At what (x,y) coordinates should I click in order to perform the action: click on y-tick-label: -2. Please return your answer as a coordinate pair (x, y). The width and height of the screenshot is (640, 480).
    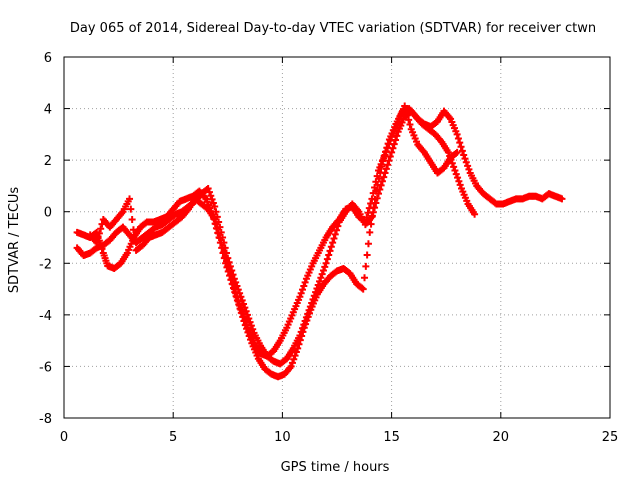
    Looking at the image, I should click on (45, 264).